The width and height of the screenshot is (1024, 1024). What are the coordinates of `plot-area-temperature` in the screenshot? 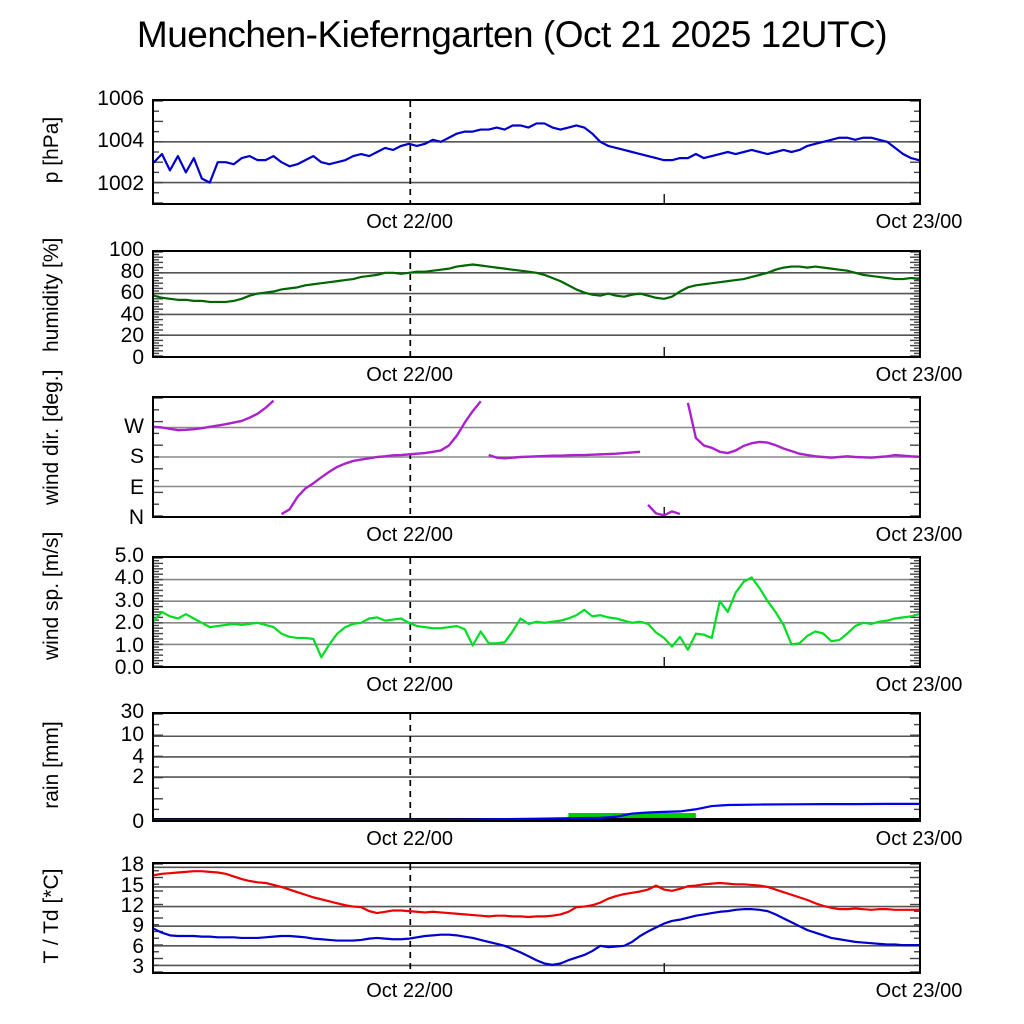 It's located at (536, 918).